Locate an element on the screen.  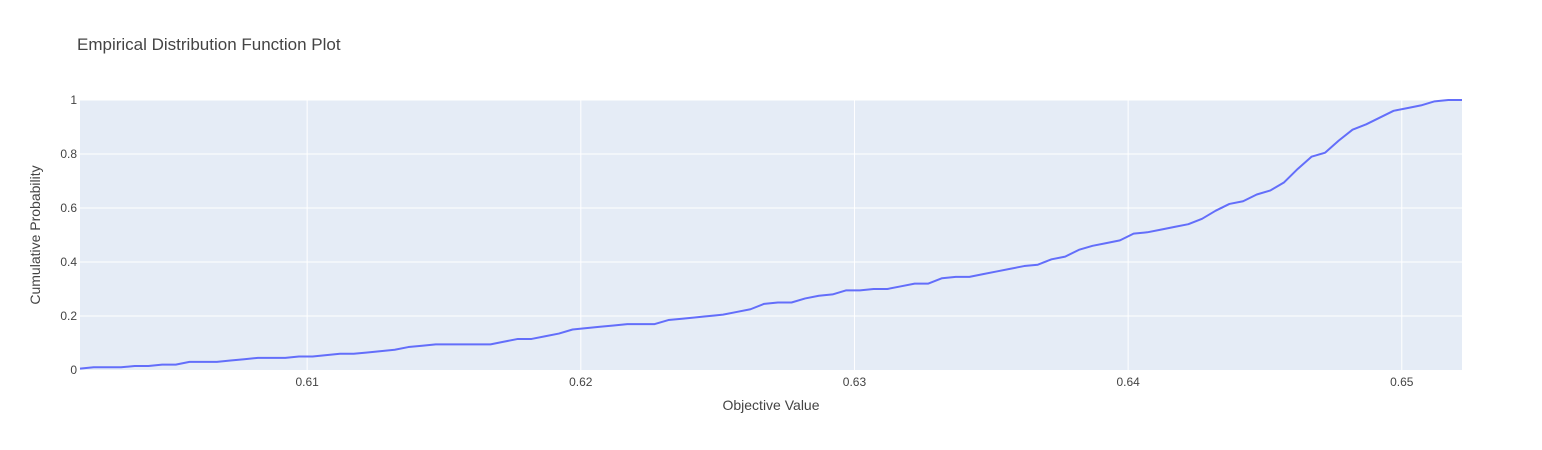
y-tick-label: 0.8 is located at coordinates (68, 154).